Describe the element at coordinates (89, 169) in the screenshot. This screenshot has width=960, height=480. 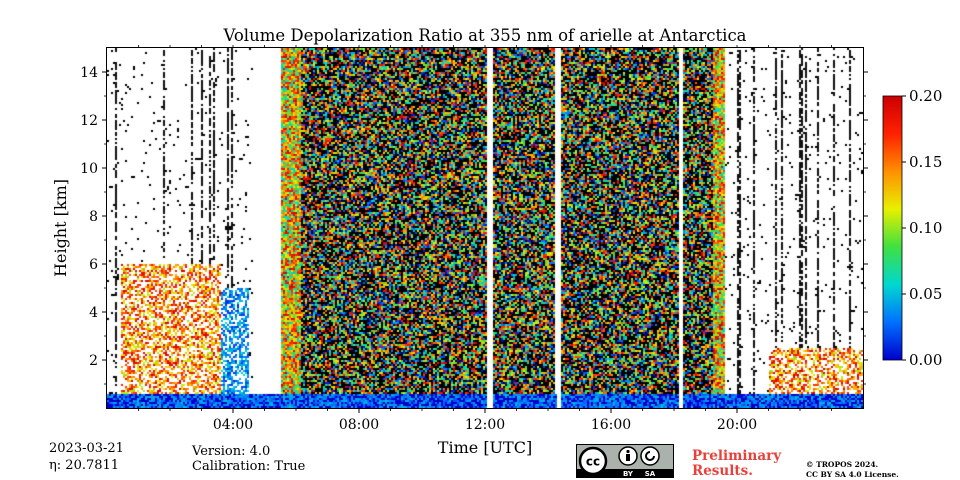
I see `y-tick-label: 10` at that location.